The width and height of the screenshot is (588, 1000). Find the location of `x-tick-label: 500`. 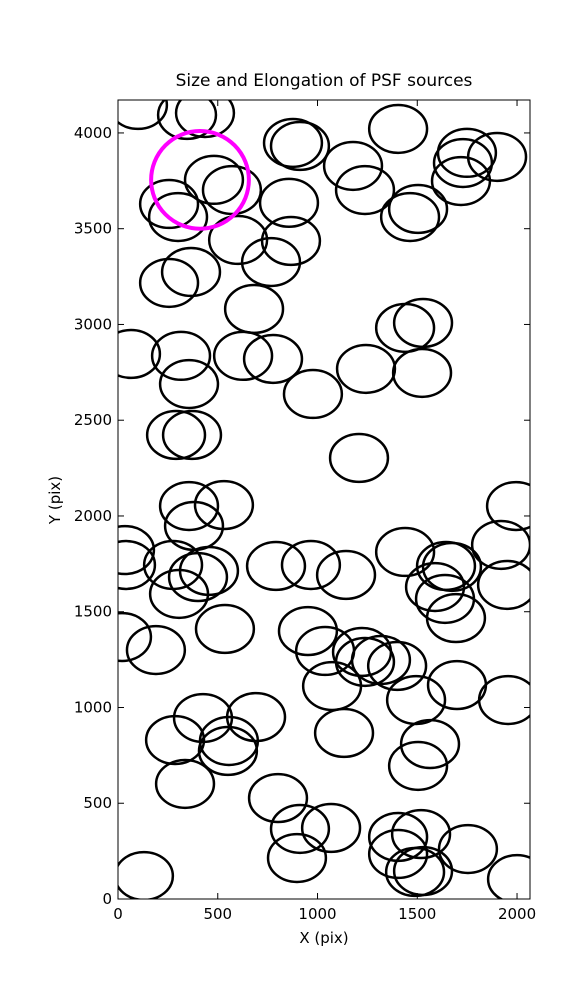

x-tick-label: 500 is located at coordinates (217, 914).